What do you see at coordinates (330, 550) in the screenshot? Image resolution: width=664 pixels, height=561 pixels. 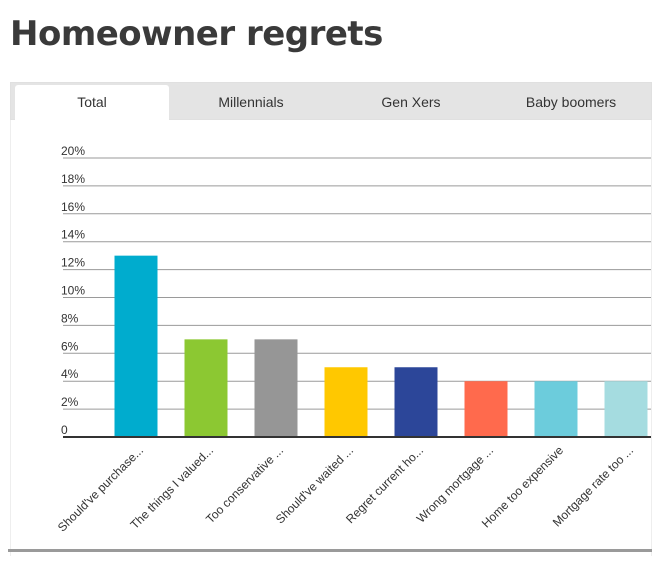 I see `bottom-divider` at bounding box center [330, 550].